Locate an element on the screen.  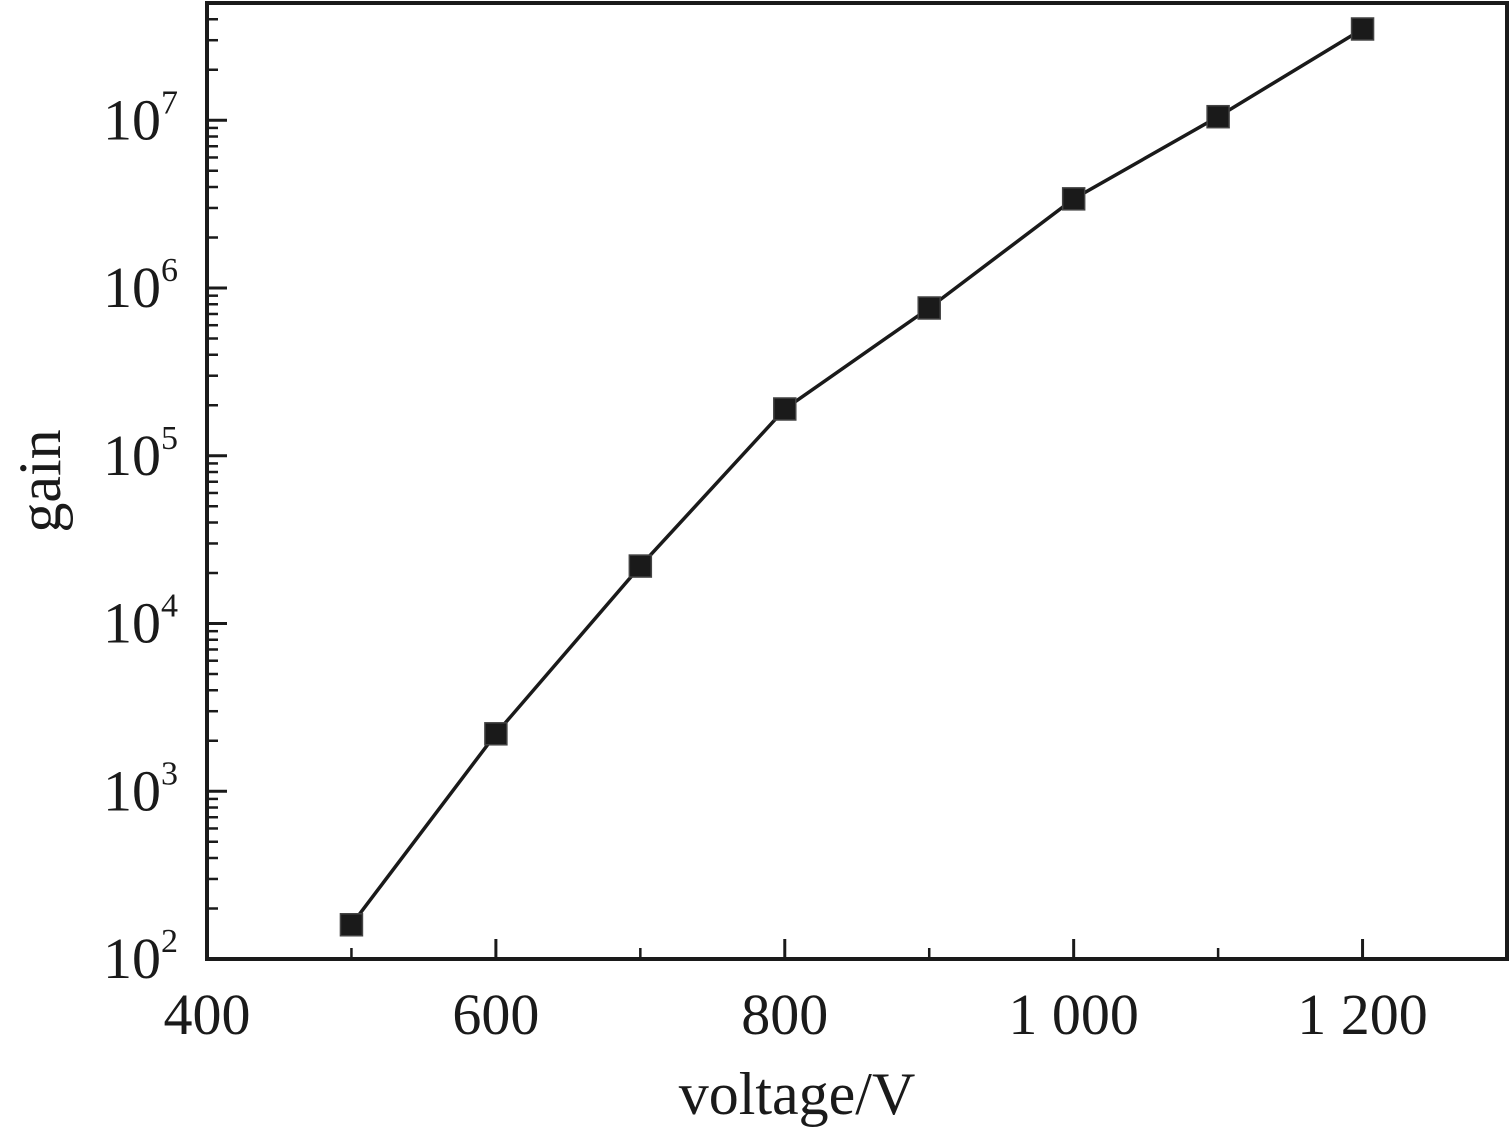
y-tick-label: 10³ is located at coordinates (140, 789).